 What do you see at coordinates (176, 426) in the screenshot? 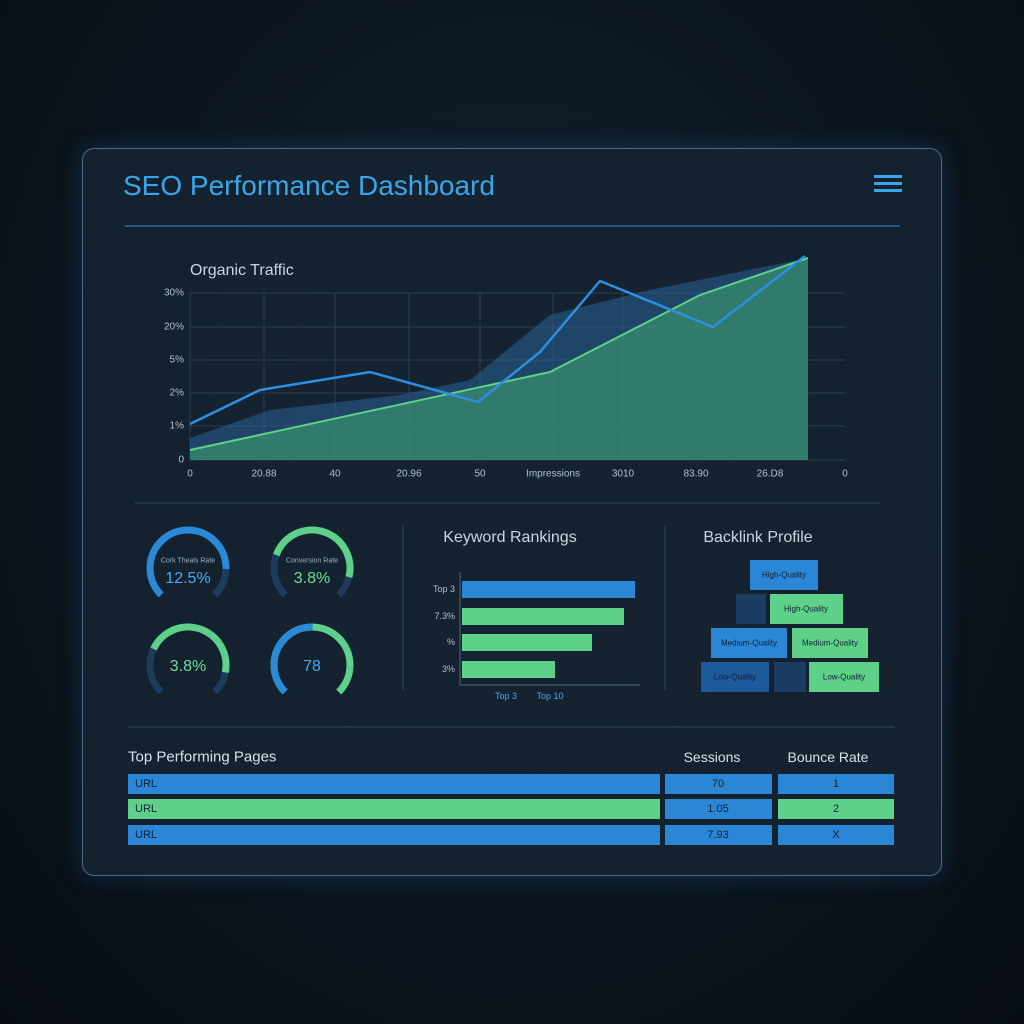
I see `y-tick-label: 1%` at bounding box center [176, 426].